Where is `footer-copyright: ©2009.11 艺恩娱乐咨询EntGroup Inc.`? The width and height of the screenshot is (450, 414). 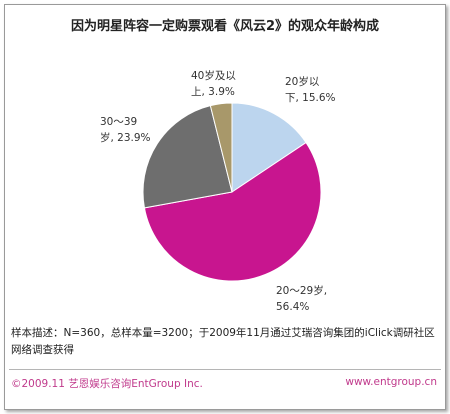
footer-copyright: ©2009.11 艺恩娱乐咨询EntGroup Inc. is located at coordinates (107, 384).